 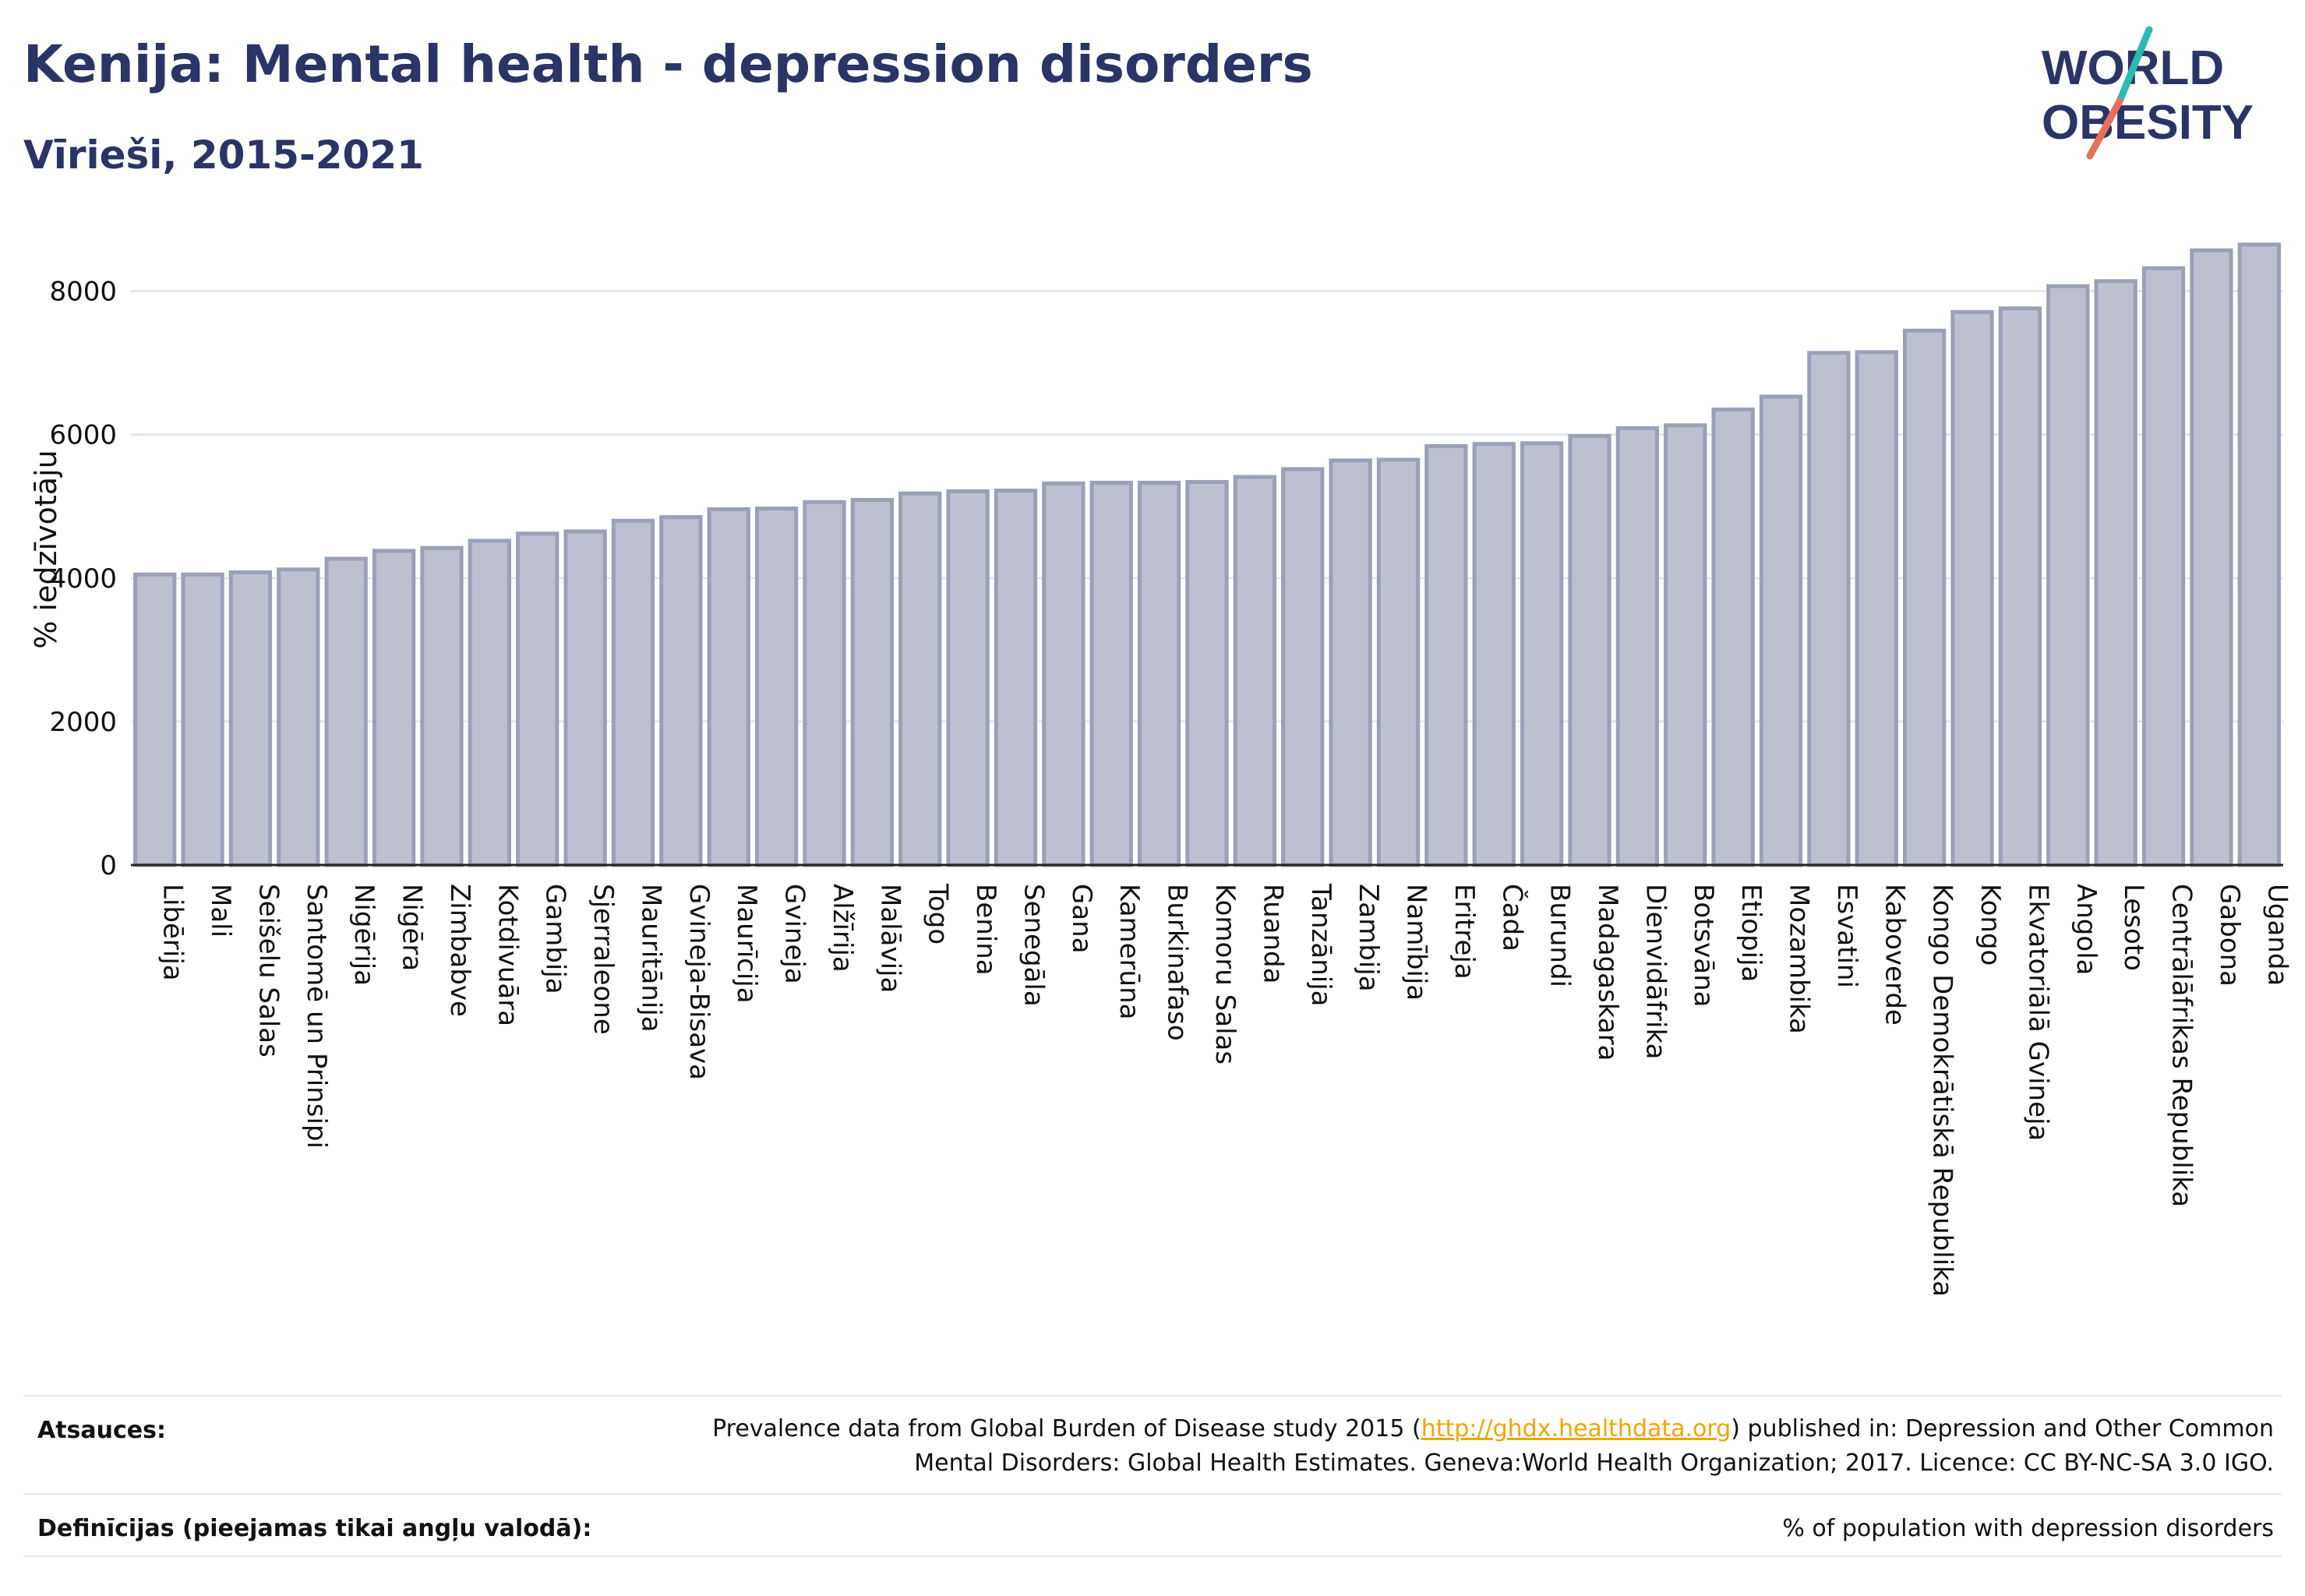 What do you see at coordinates (412, 927) in the screenshot?
I see `x-tick-label: Nigēra` at bounding box center [412, 927].